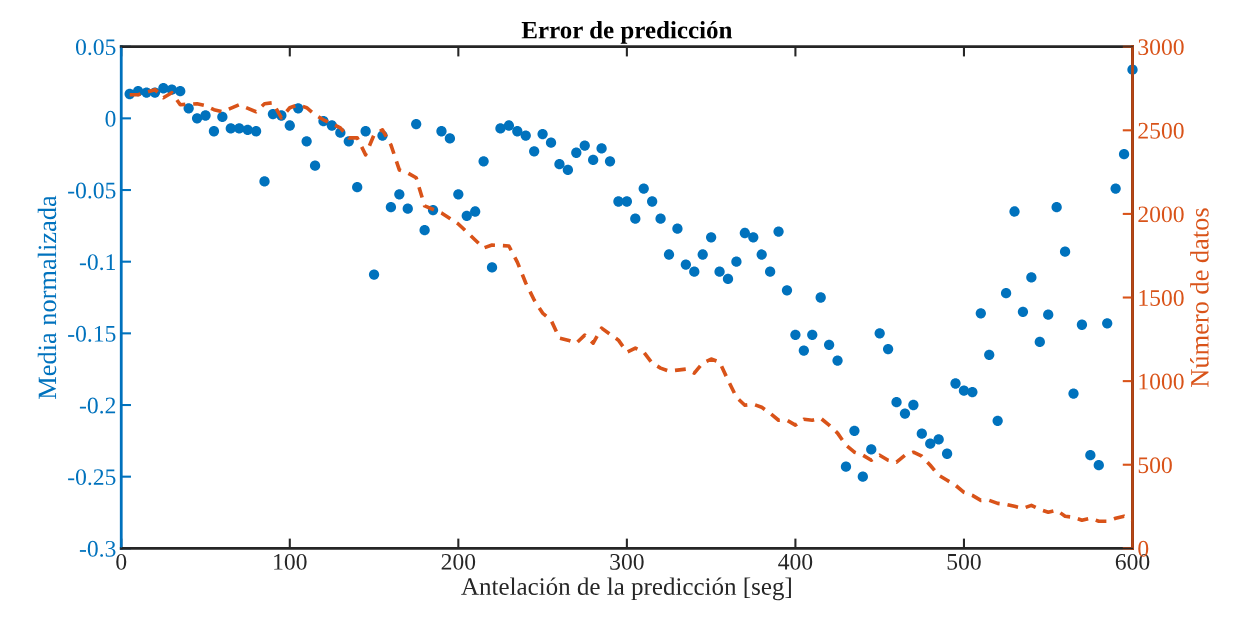 Image resolution: width=1250 pixels, height=631 pixels. What do you see at coordinates (110, 118) in the screenshot?
I see `y-tick-label: 0` at bounding box center [110, 118].